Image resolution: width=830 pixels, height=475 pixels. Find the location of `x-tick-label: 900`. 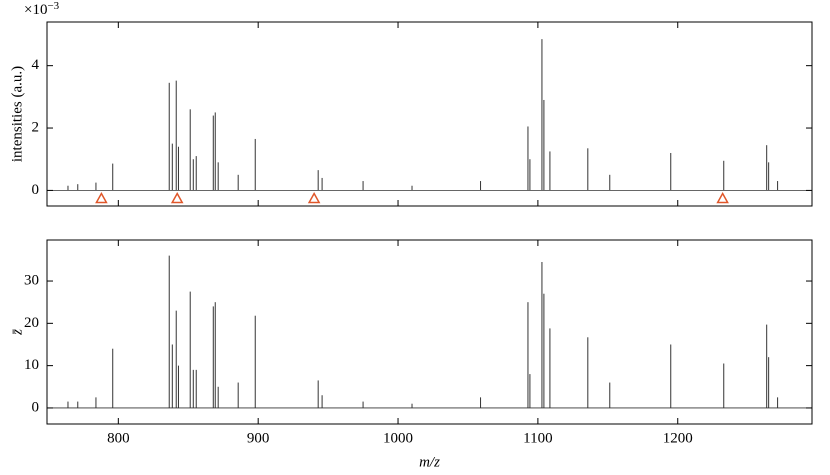

x-tick-label: 900 is located at coordinates (258, 438).